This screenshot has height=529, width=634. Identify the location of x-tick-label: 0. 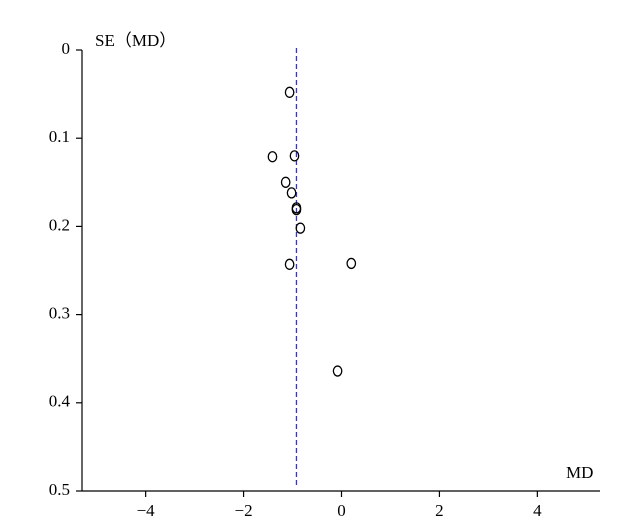
(341, 510).